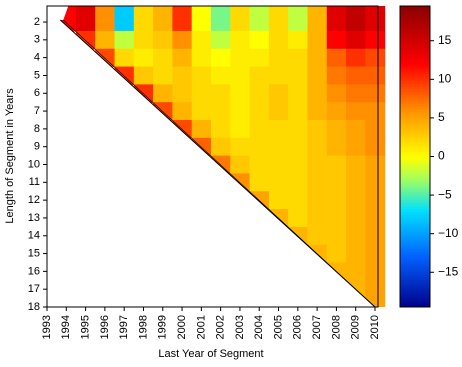  I want to click on x-tick-label: 2007, so click(317, 327).